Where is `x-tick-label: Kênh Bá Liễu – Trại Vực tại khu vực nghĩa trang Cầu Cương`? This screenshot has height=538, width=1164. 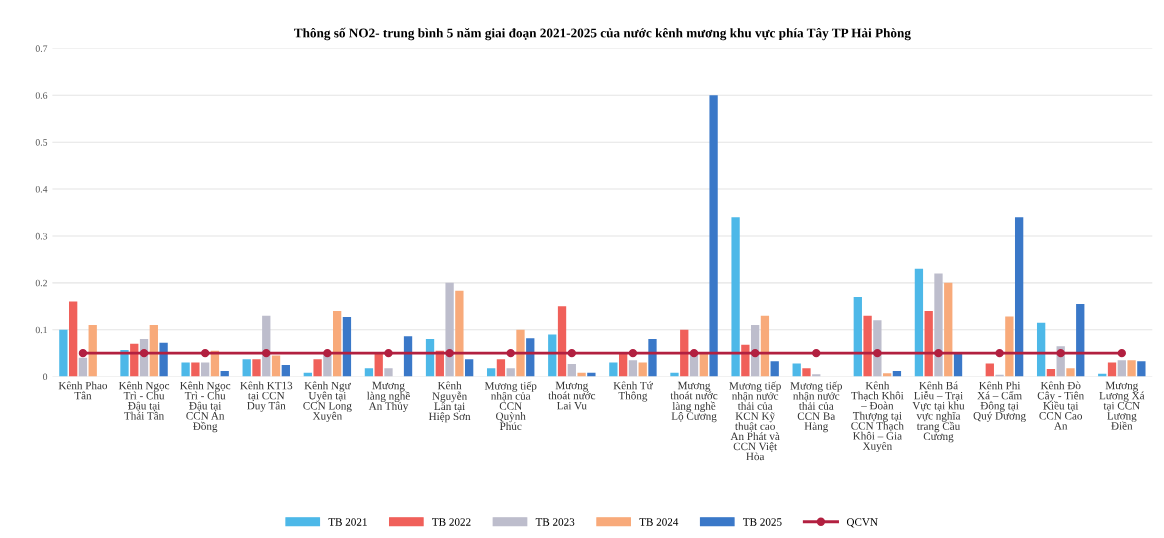 x-tick-label: Kênh Bá Liễu – Trại Vực tại khu vực nghĩa trang Cầu Cương is located at coordinates (938, 412).